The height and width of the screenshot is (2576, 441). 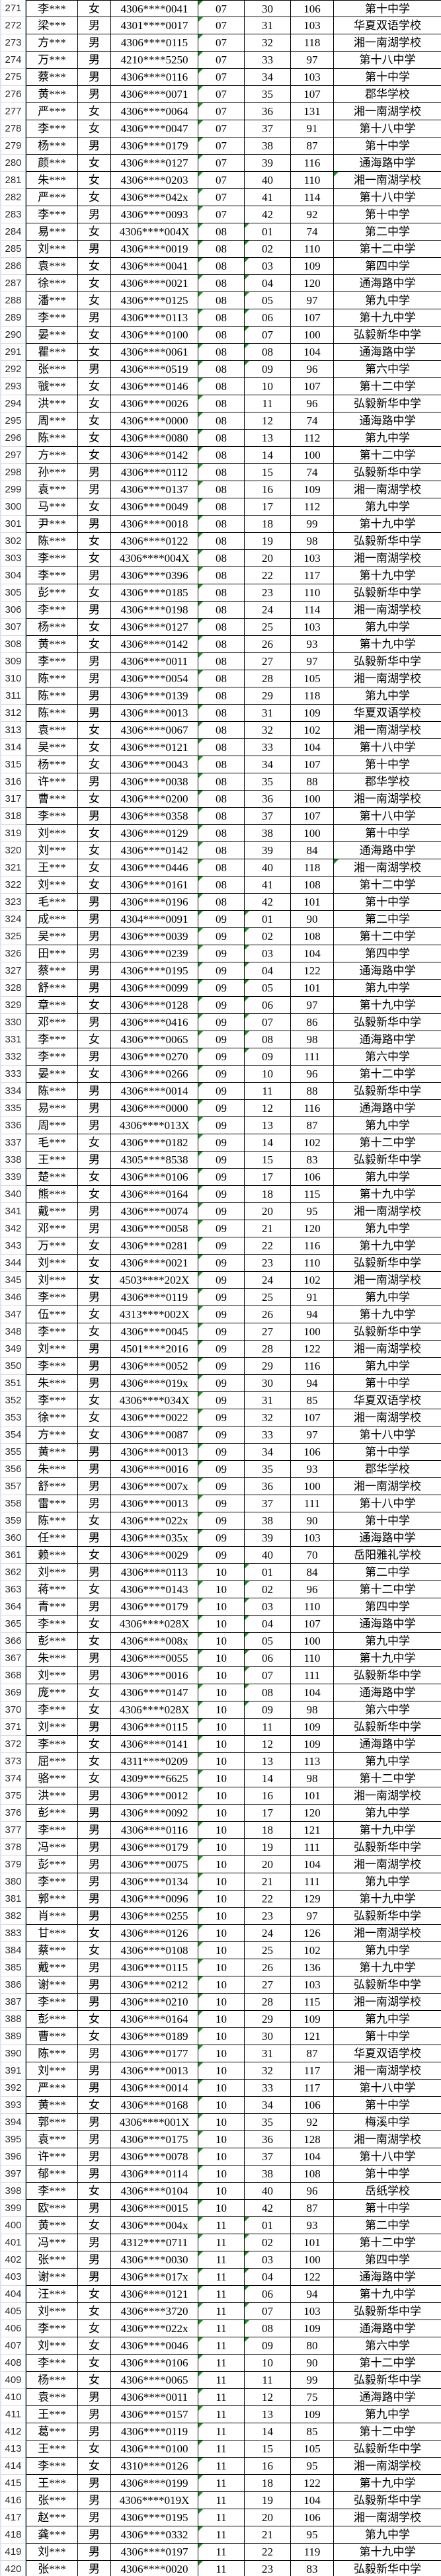 I want to click on cell-school: 第十二中学, so click(x=387, y=1074).